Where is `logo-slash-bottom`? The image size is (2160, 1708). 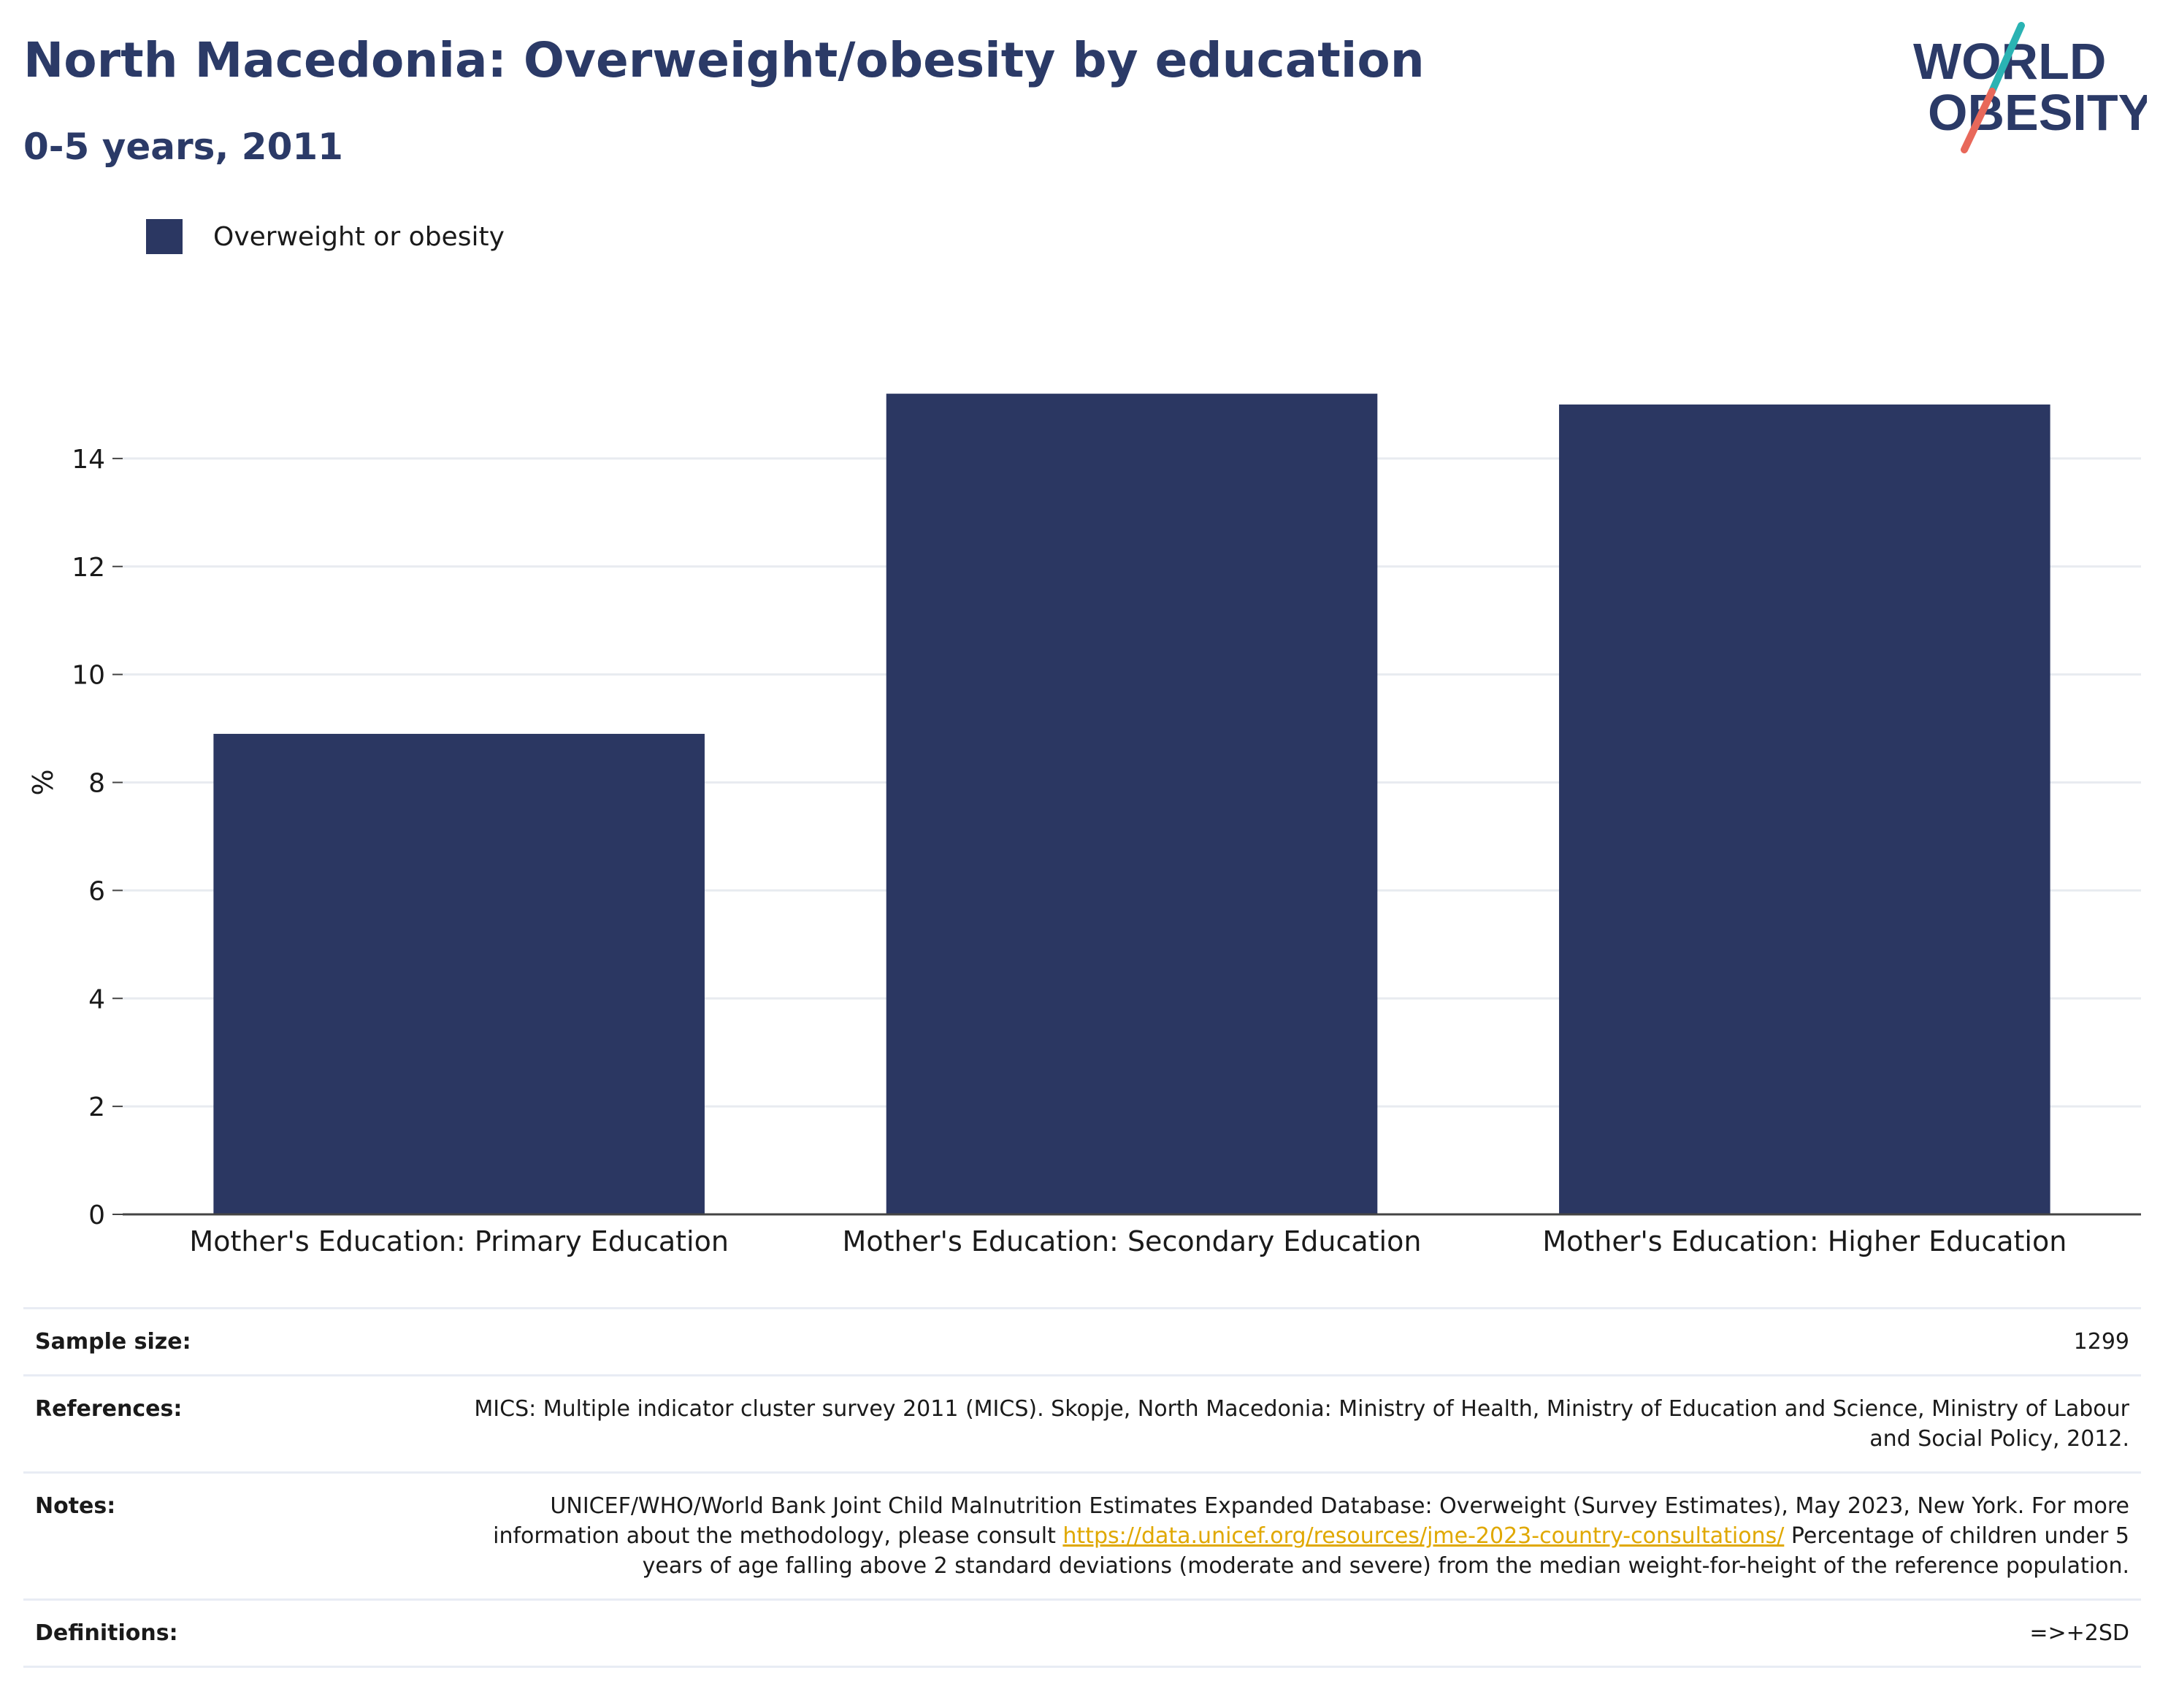 logo-slash-bottom is located at coordinates (1978, 120).